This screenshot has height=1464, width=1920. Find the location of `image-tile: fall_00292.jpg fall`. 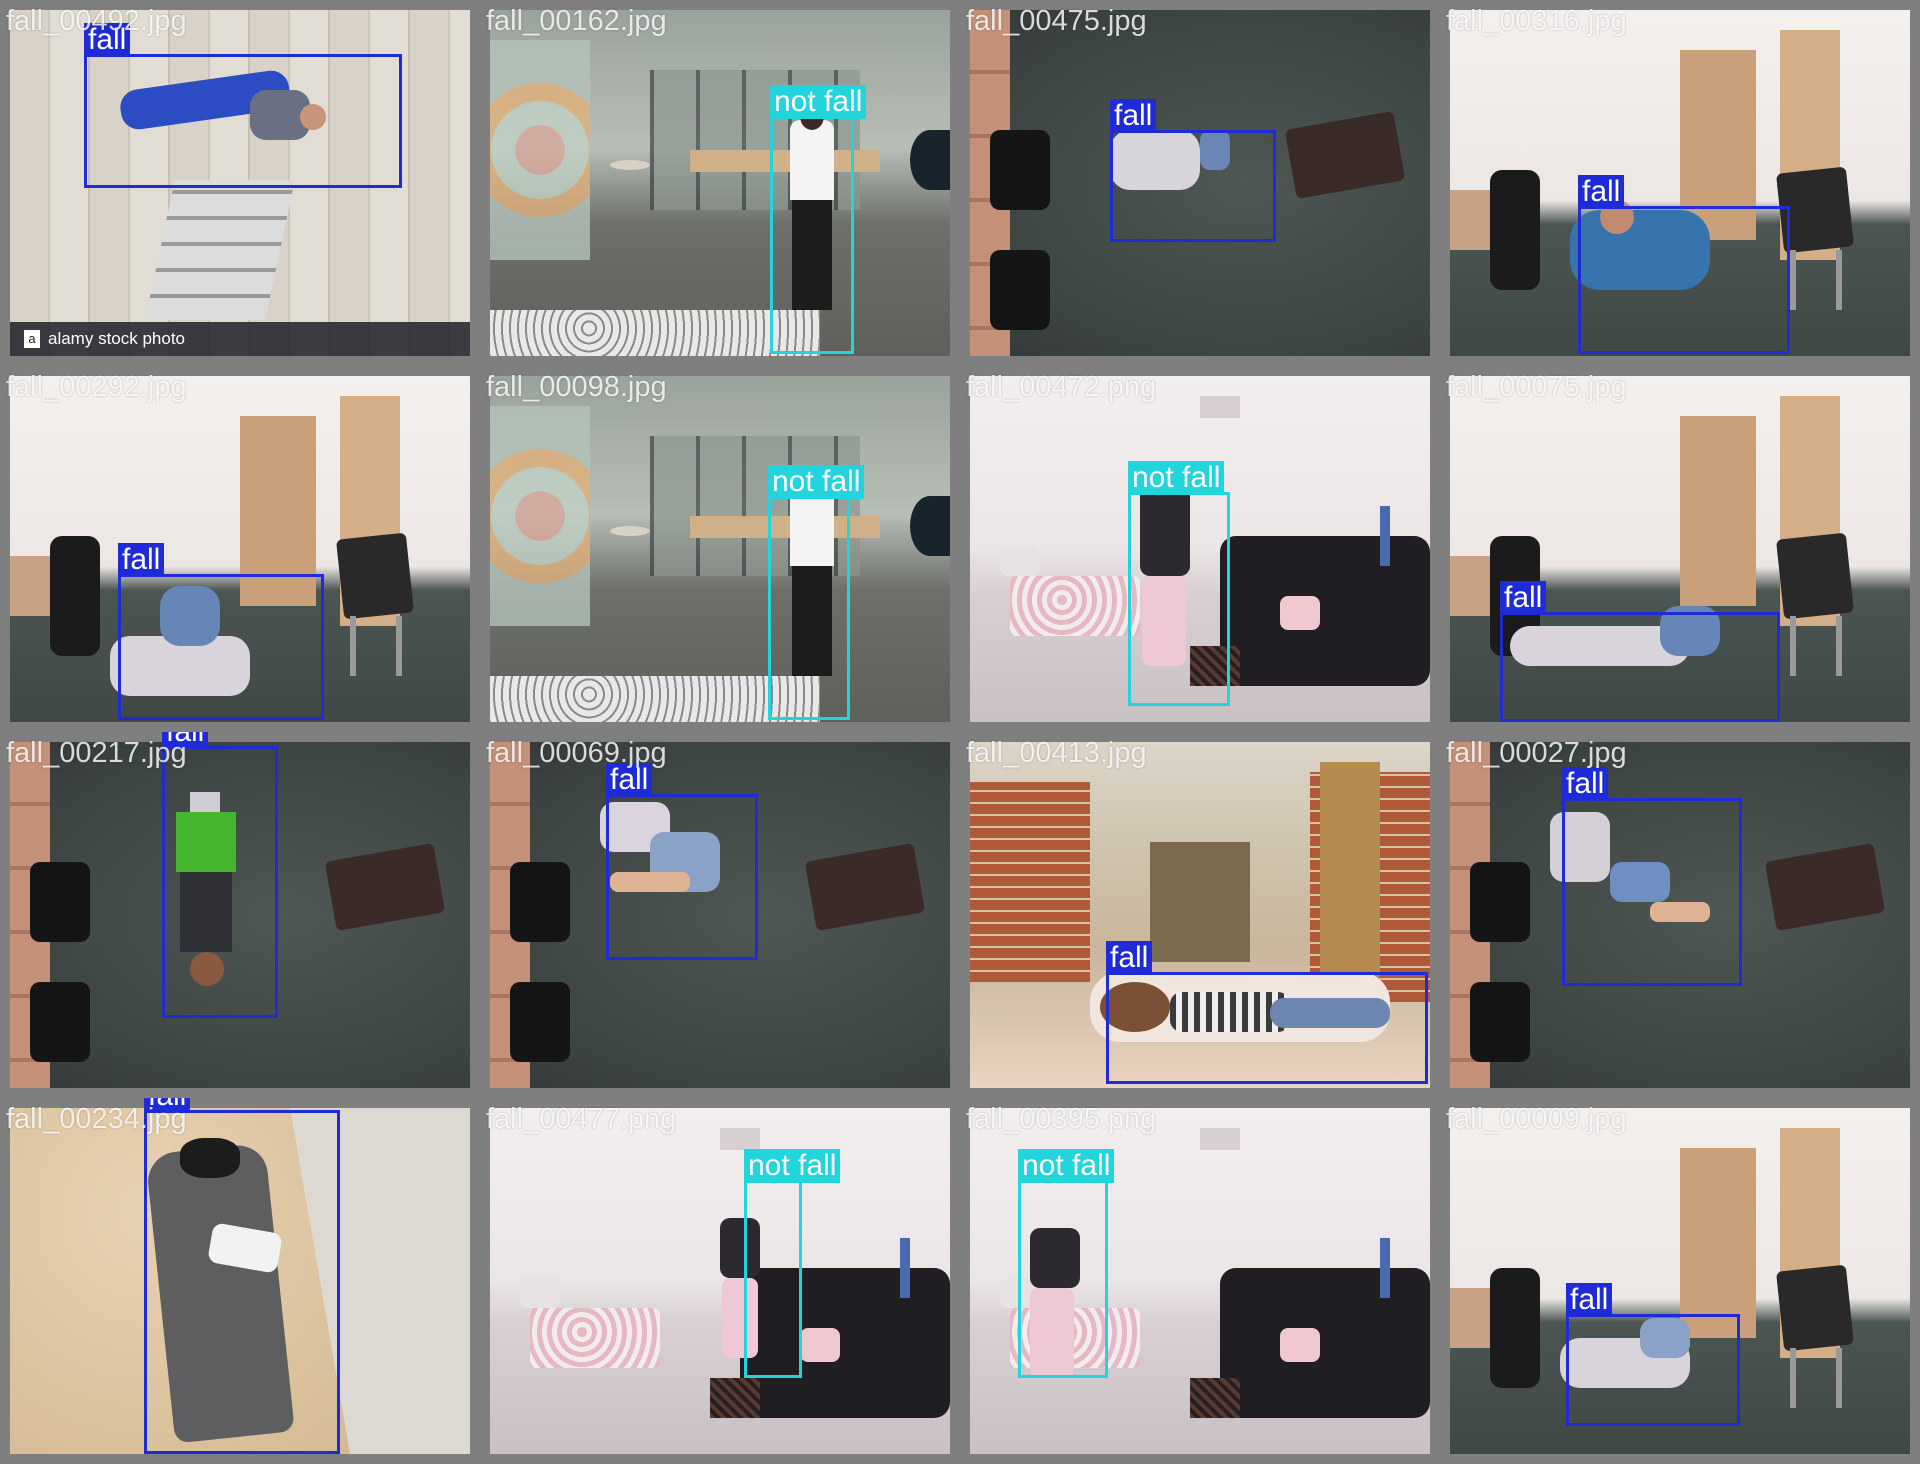

image-tile: fall_00292.jpg fall is located at coordinates (240, 549).